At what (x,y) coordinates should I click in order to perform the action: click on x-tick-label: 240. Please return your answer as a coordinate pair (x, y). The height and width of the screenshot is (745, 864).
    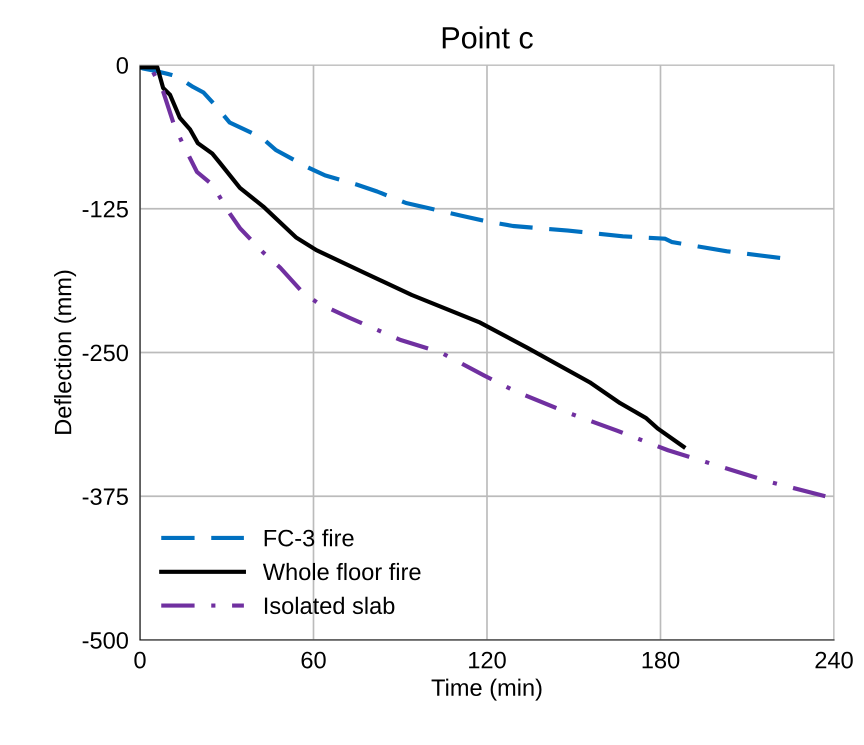
    Looking at the image, I should click on (834, 660).